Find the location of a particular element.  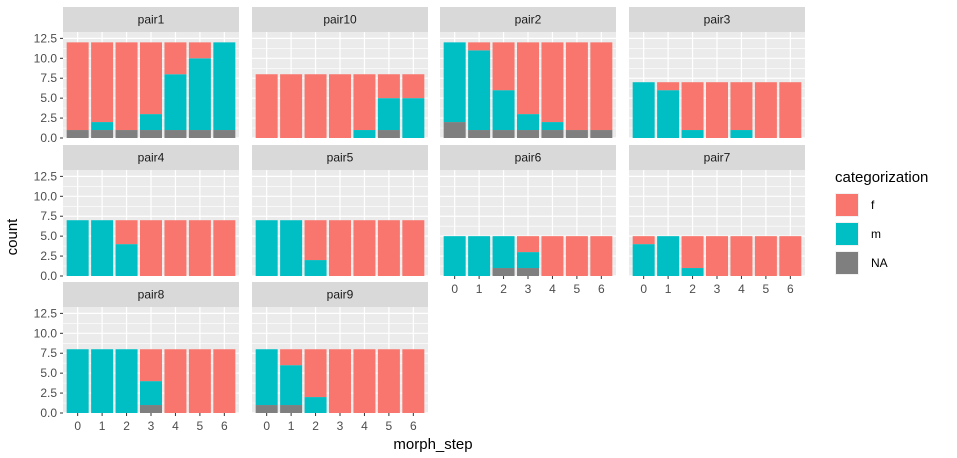

legend-label-f: f is located at coordinates (873, 205).